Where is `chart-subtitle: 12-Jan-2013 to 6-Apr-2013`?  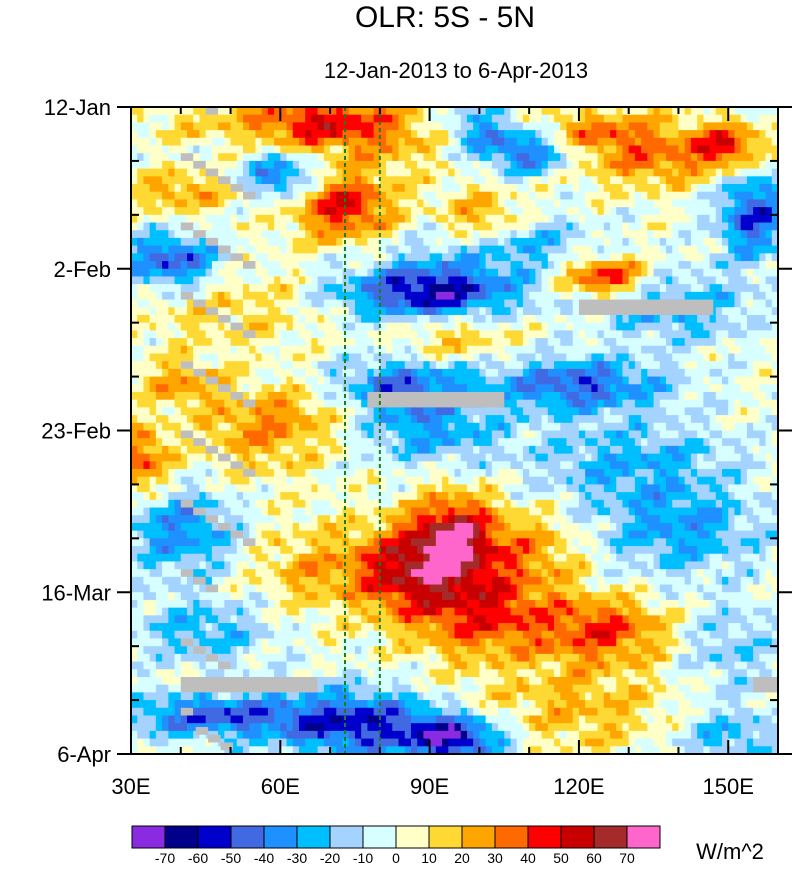
chart-subtitle: 12-Jan-2013 to 6-Apr-2013 is located at coordinates (456, 70).